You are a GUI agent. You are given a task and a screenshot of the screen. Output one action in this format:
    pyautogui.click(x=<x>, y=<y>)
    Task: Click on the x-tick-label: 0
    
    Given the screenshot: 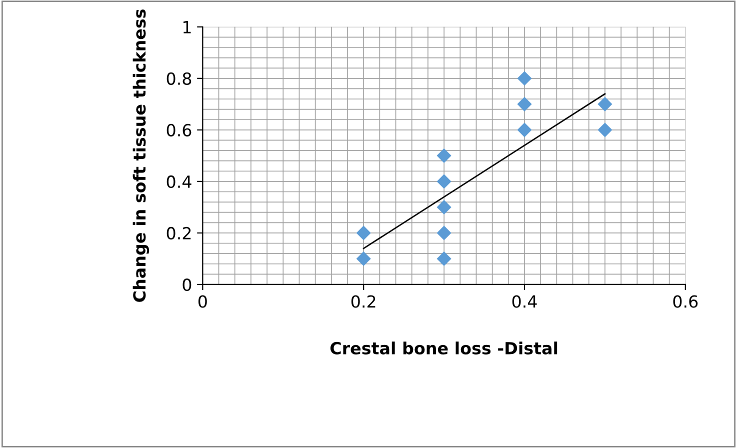 What is the action you would take?
    pyautogui.click(x=202, y=301)
    